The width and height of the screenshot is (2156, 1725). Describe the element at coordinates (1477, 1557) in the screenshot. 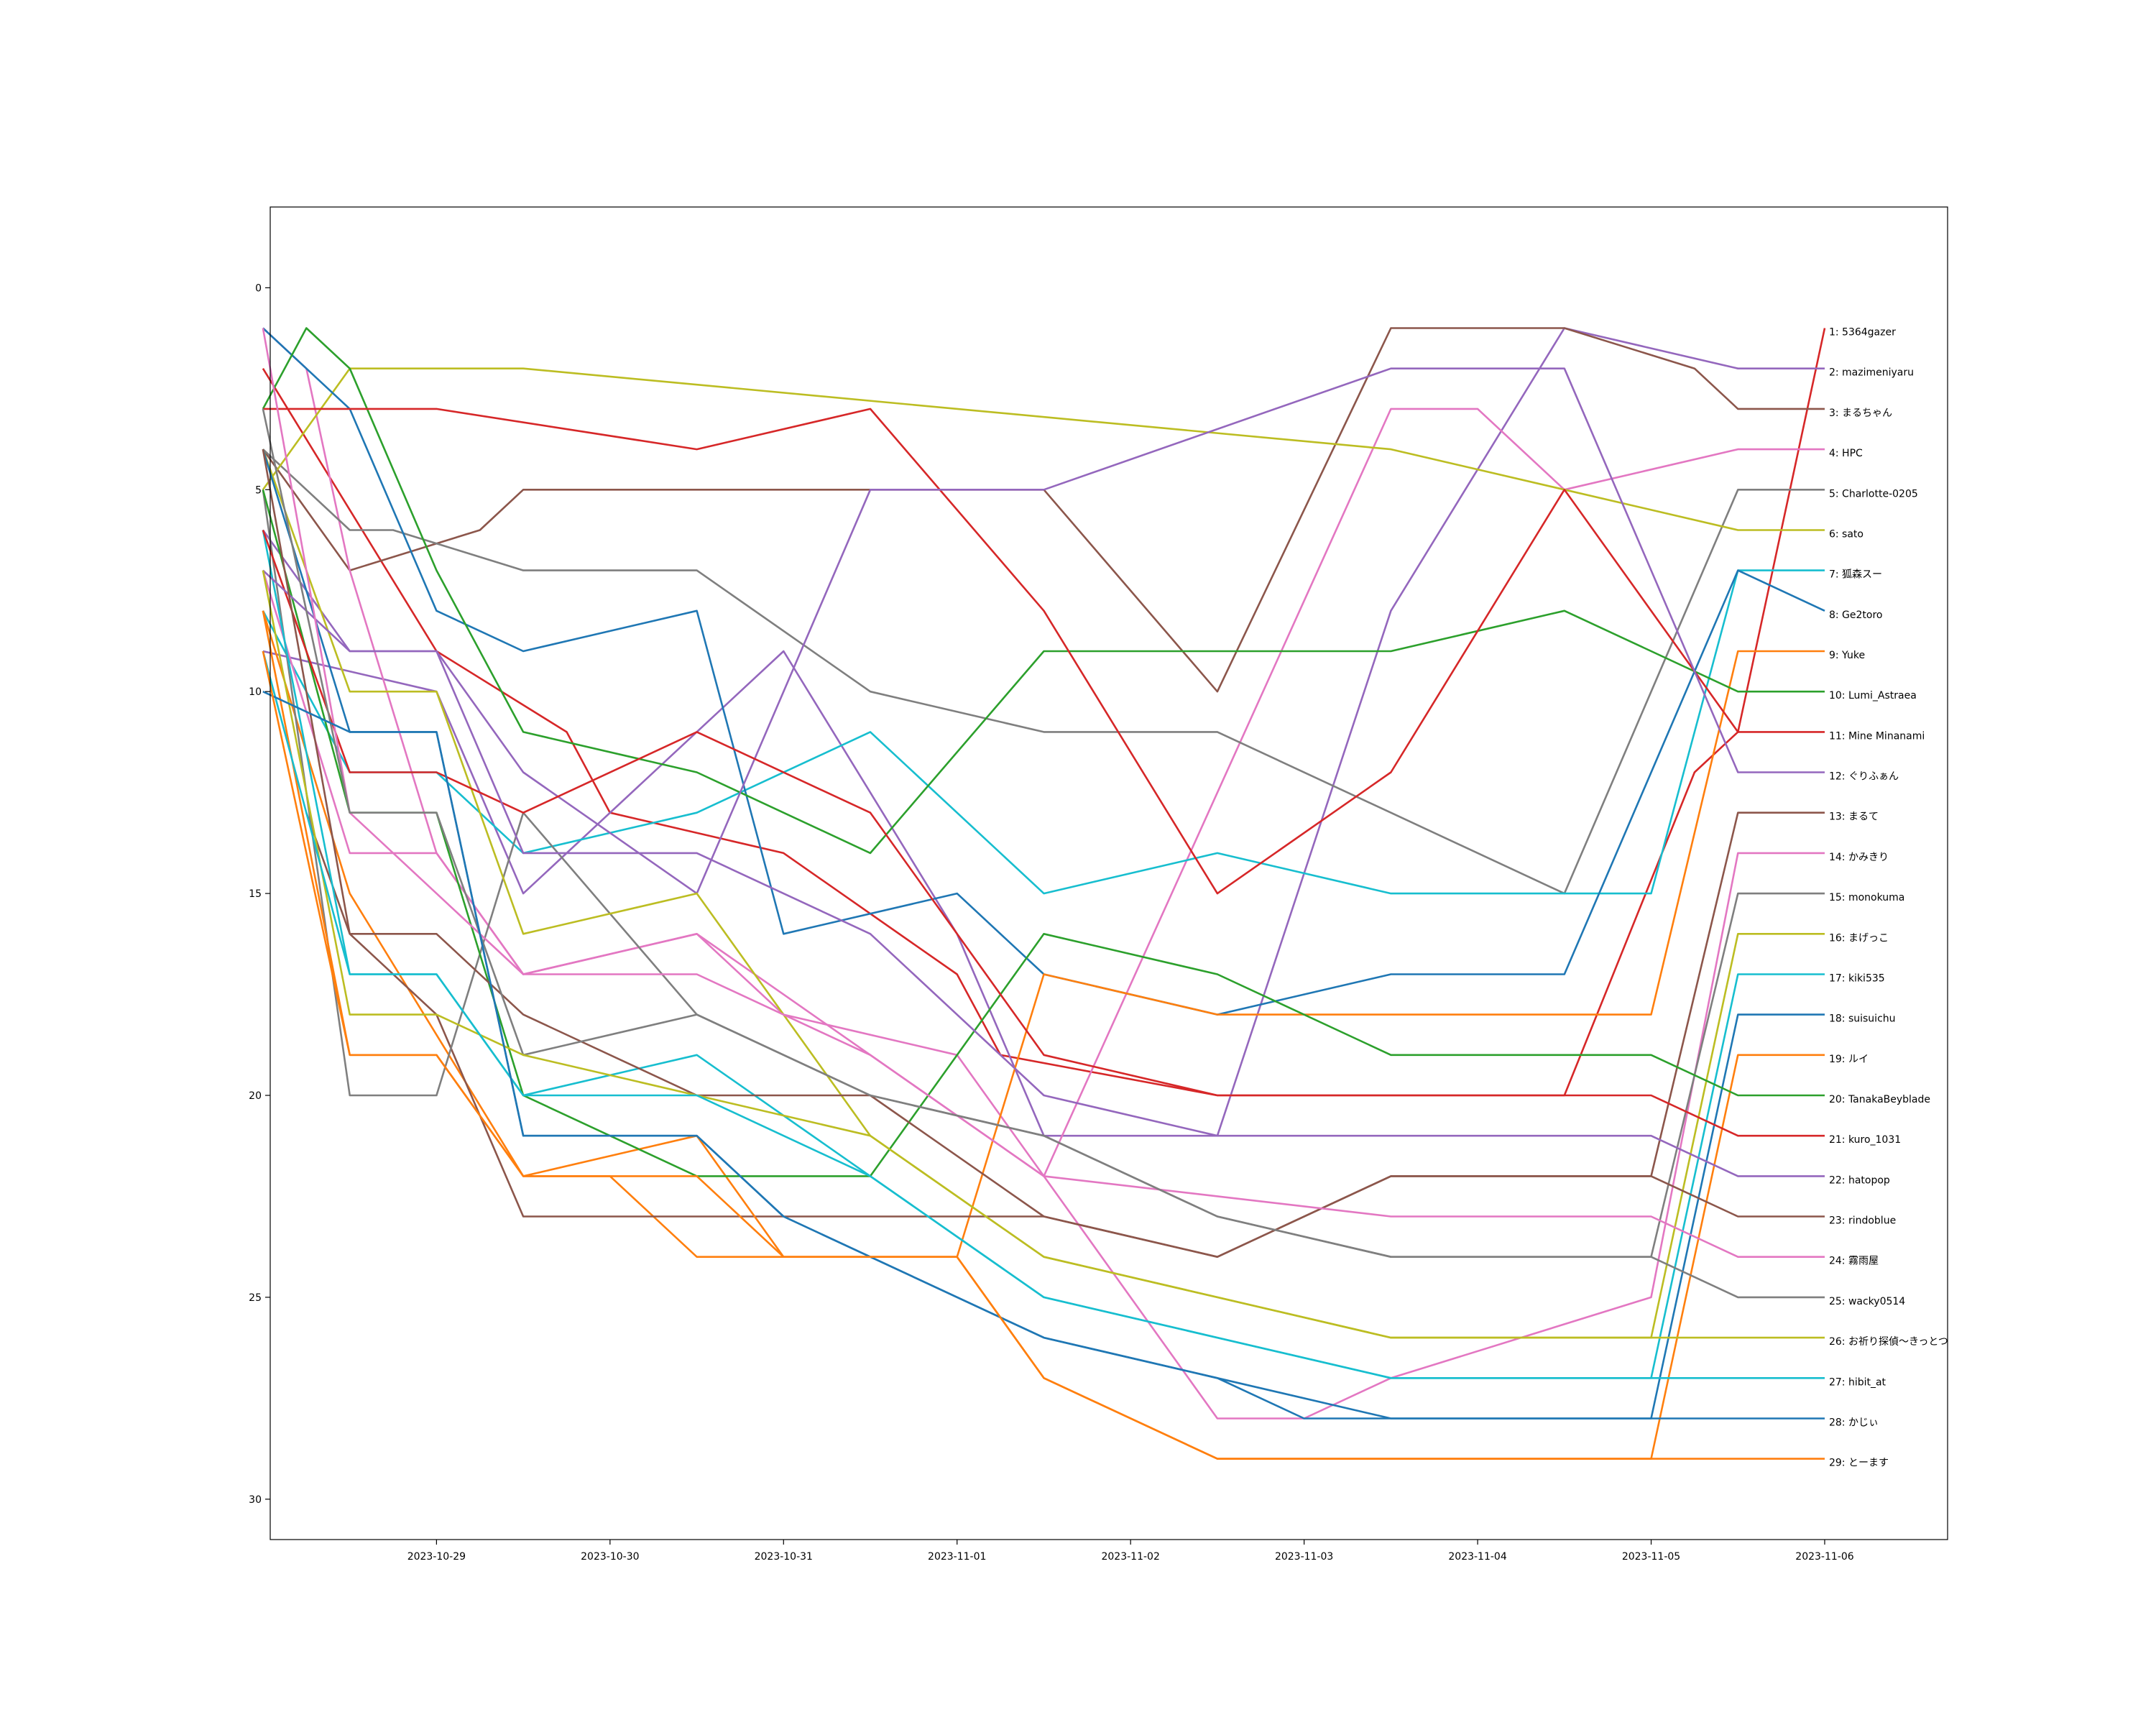

I see `x-tick-label: 2023-11-04` at that location.